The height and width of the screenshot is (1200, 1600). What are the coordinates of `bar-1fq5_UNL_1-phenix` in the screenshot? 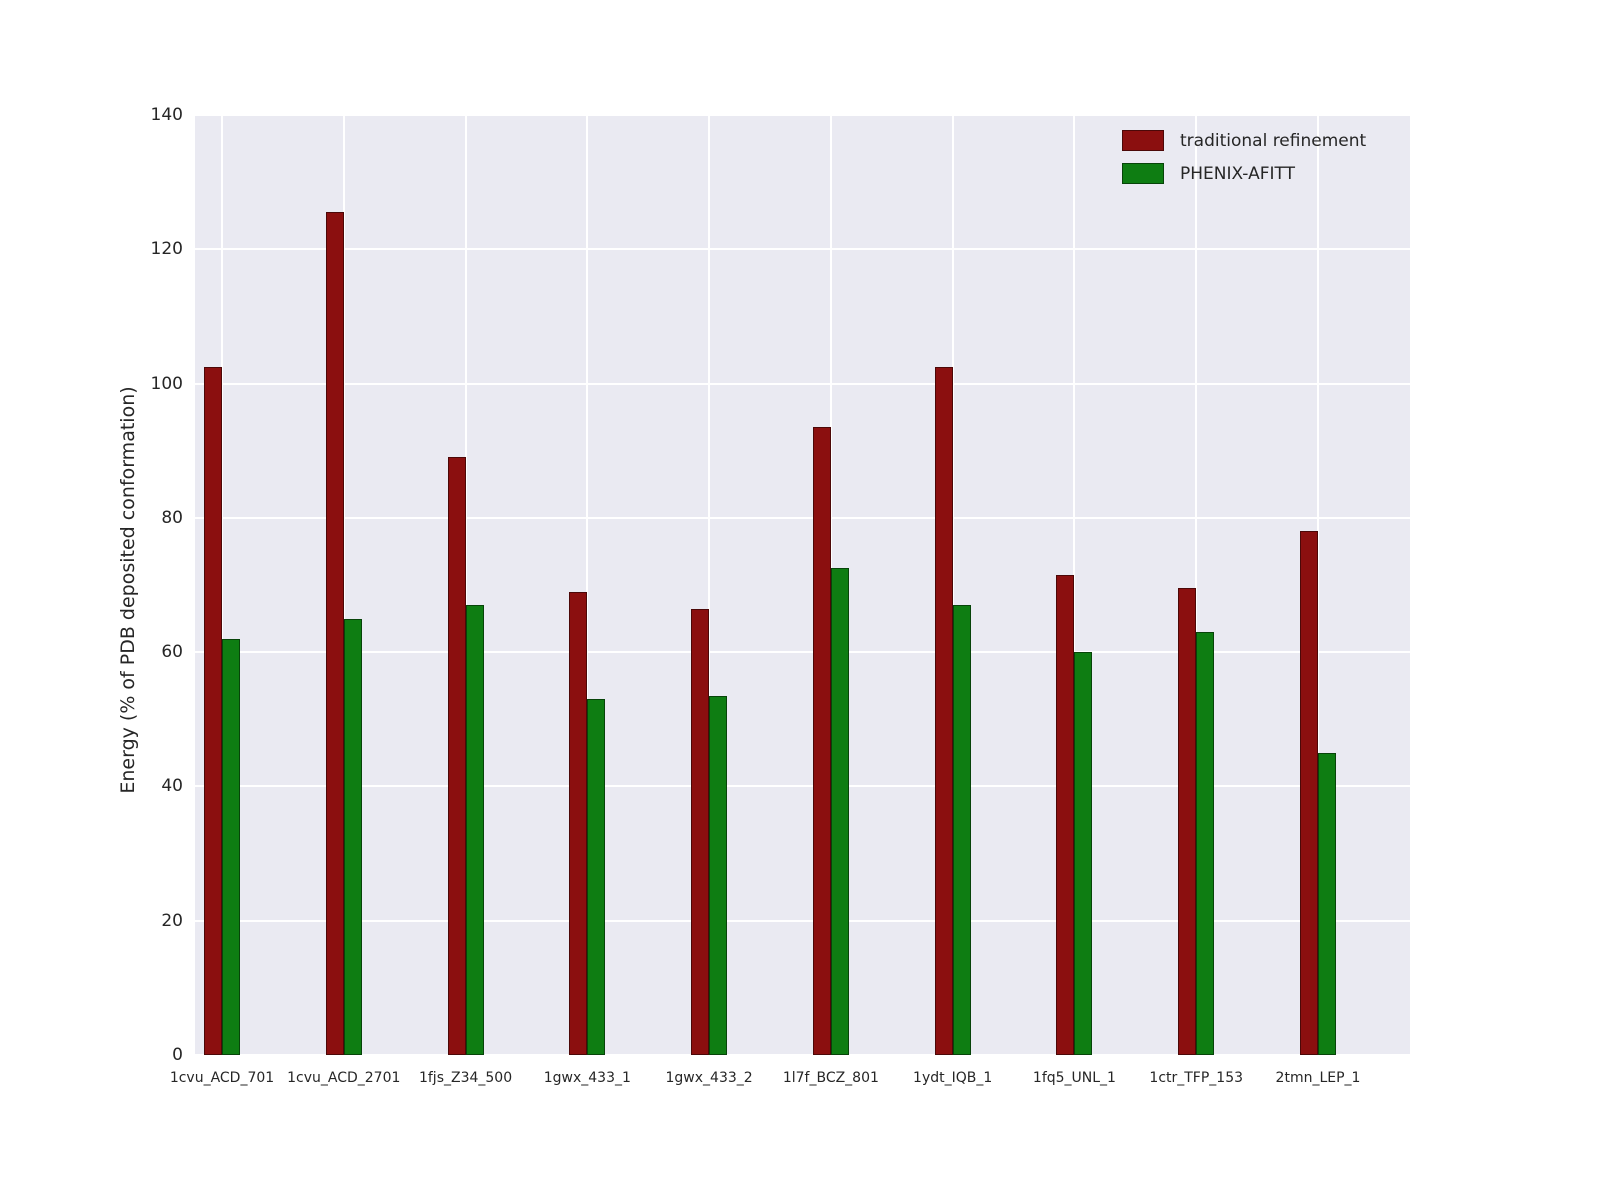 It's located at (1083, 853).